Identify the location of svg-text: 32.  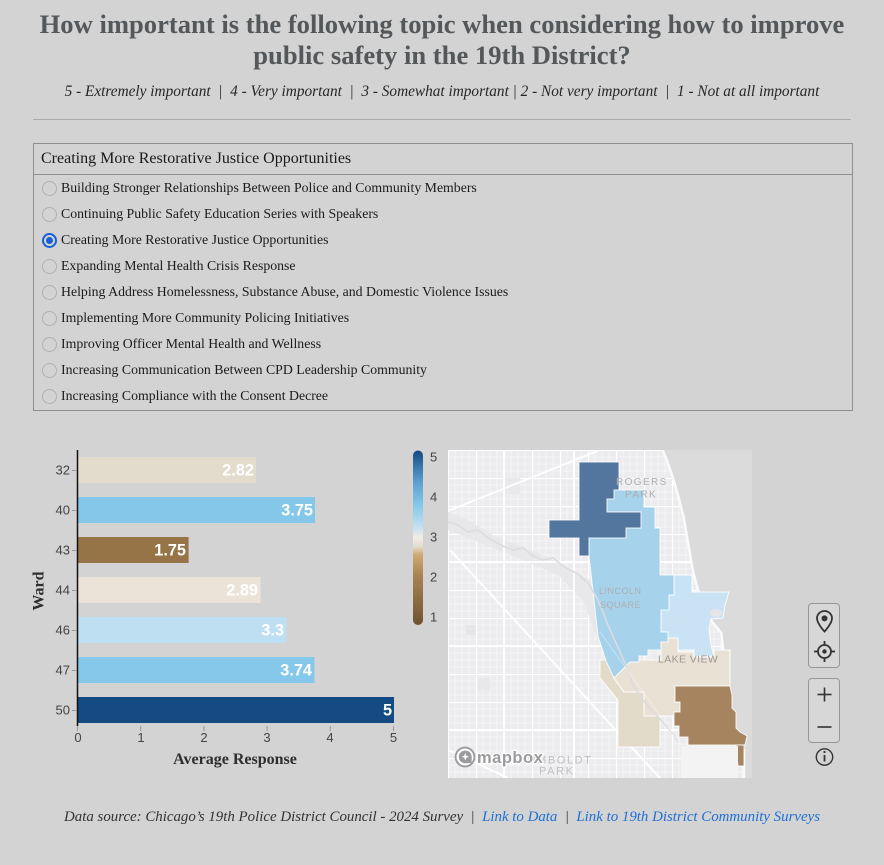
(63, 470).